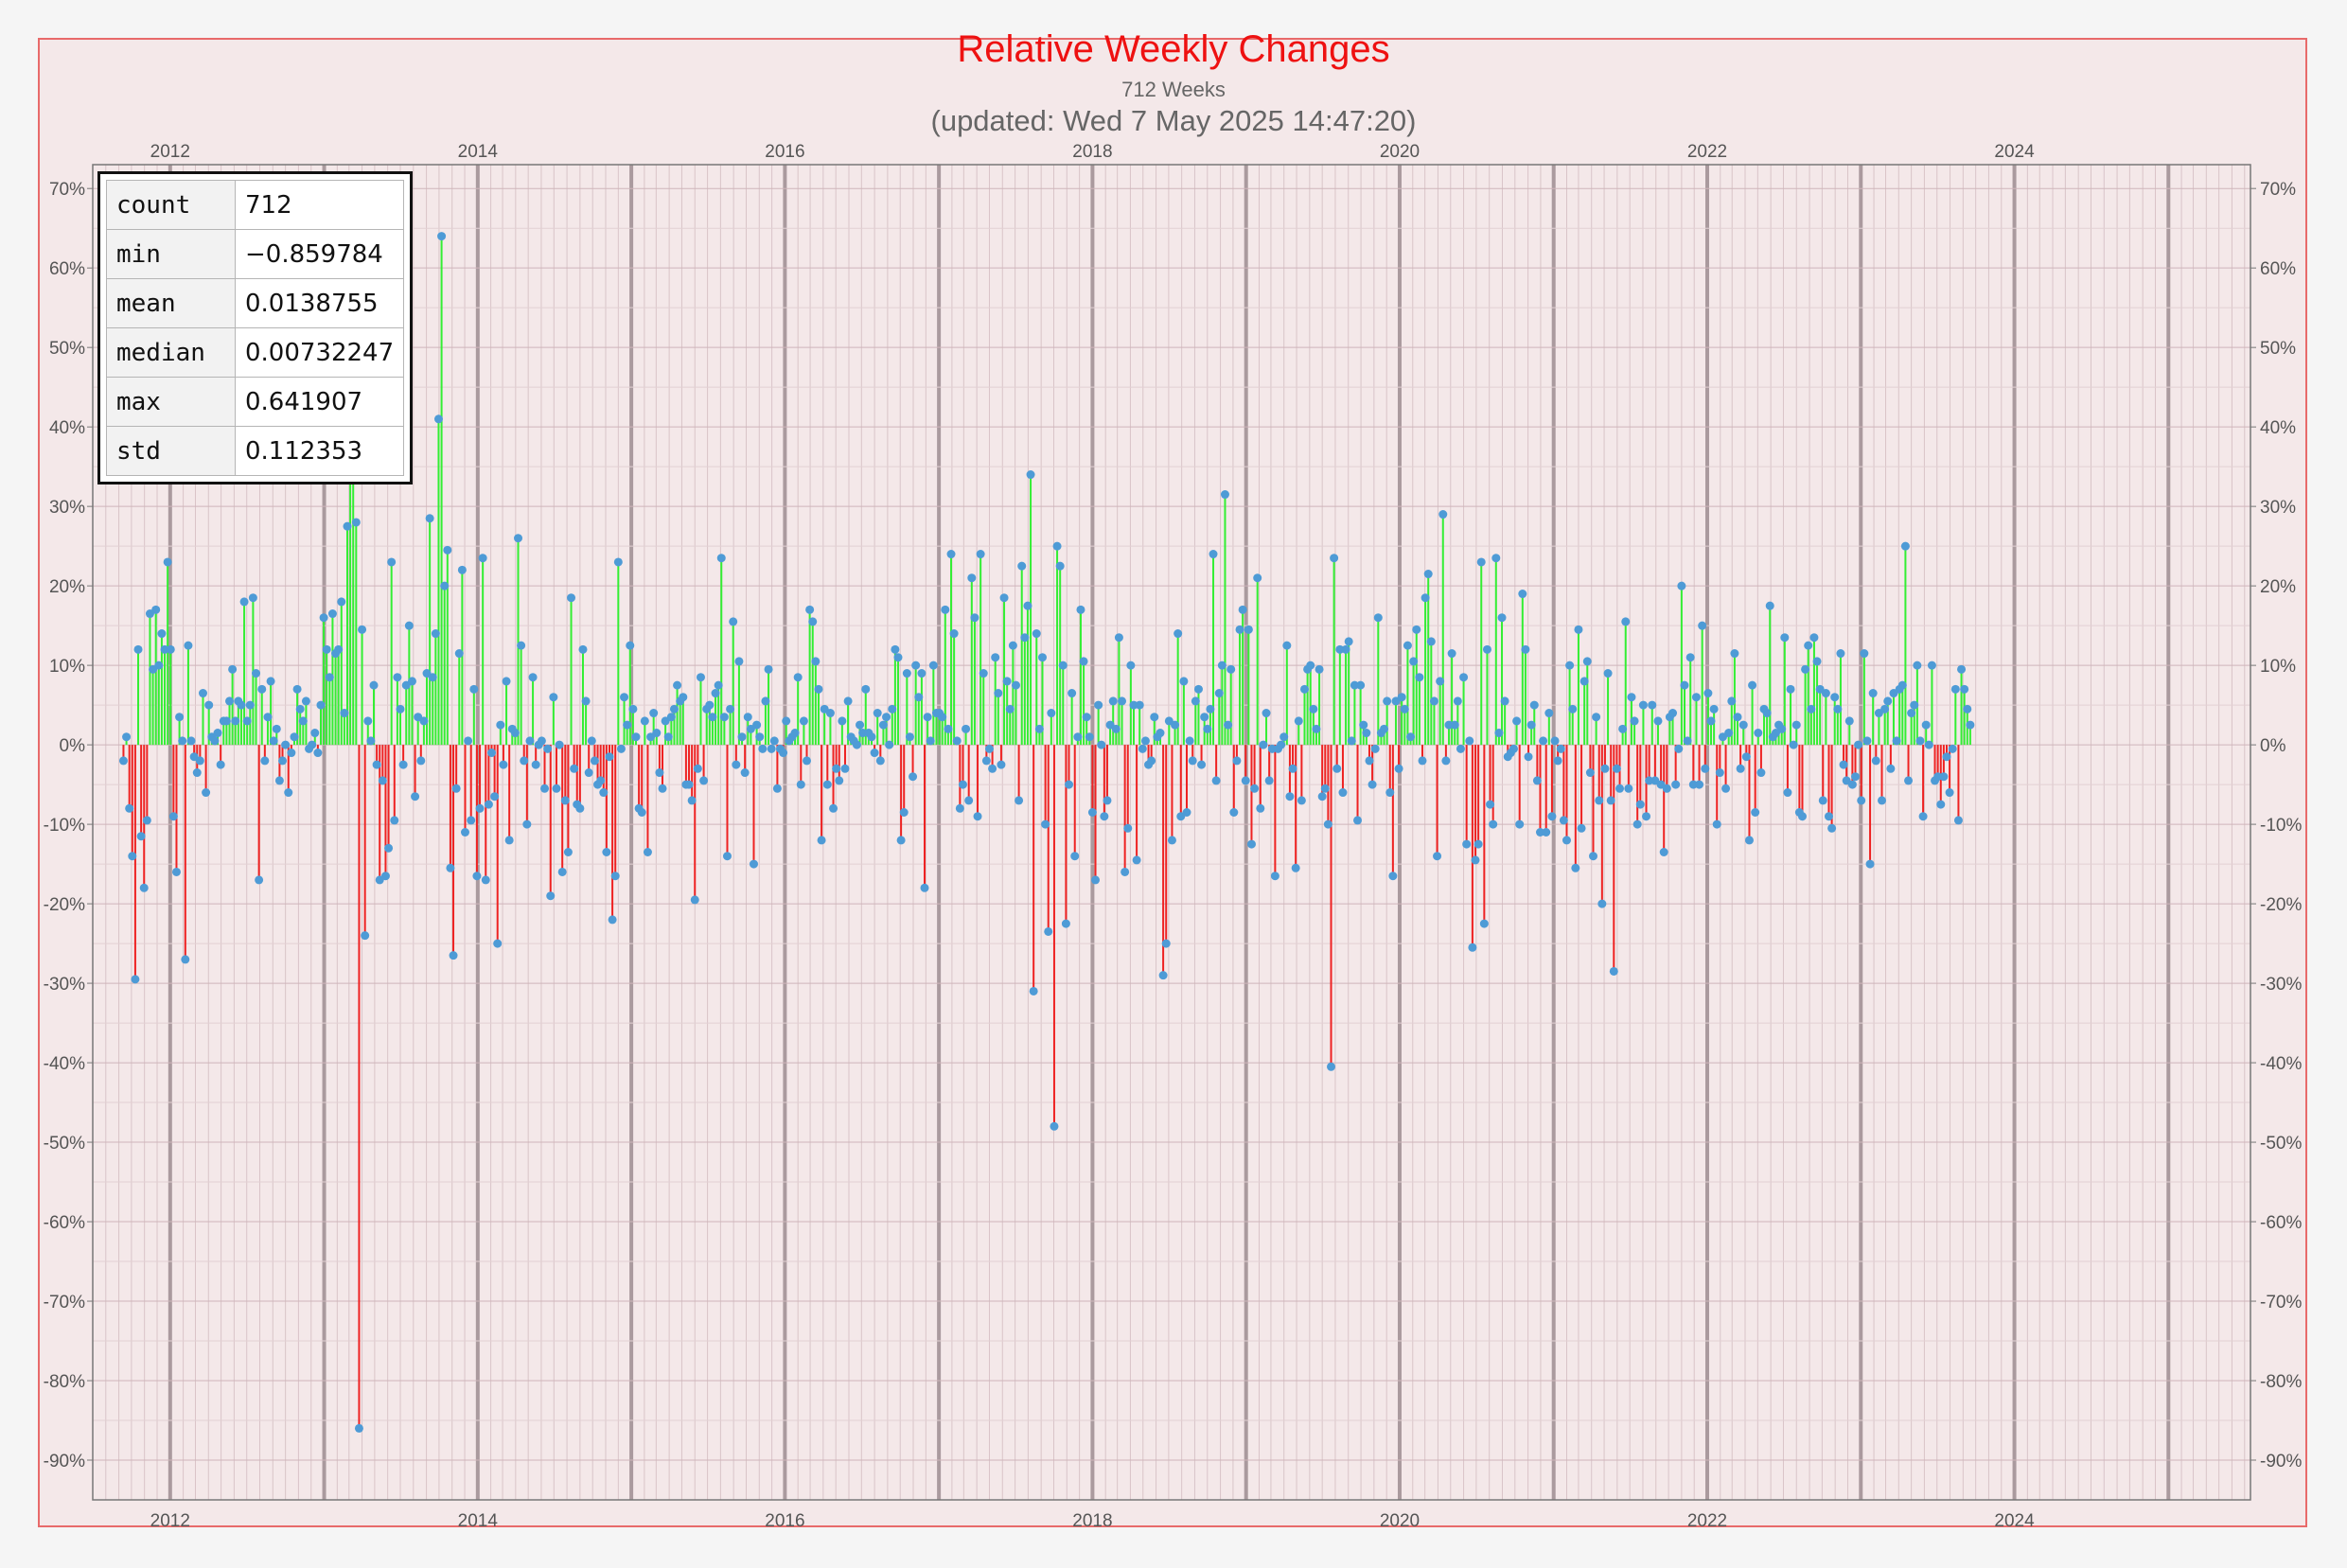 The height and width of the screenshot is (1568, 2347). What do you see at coordinates (2278, 587) in the screenshot?
I see `y-tick-label-right: 20%` at bounding box center [2278, 587].